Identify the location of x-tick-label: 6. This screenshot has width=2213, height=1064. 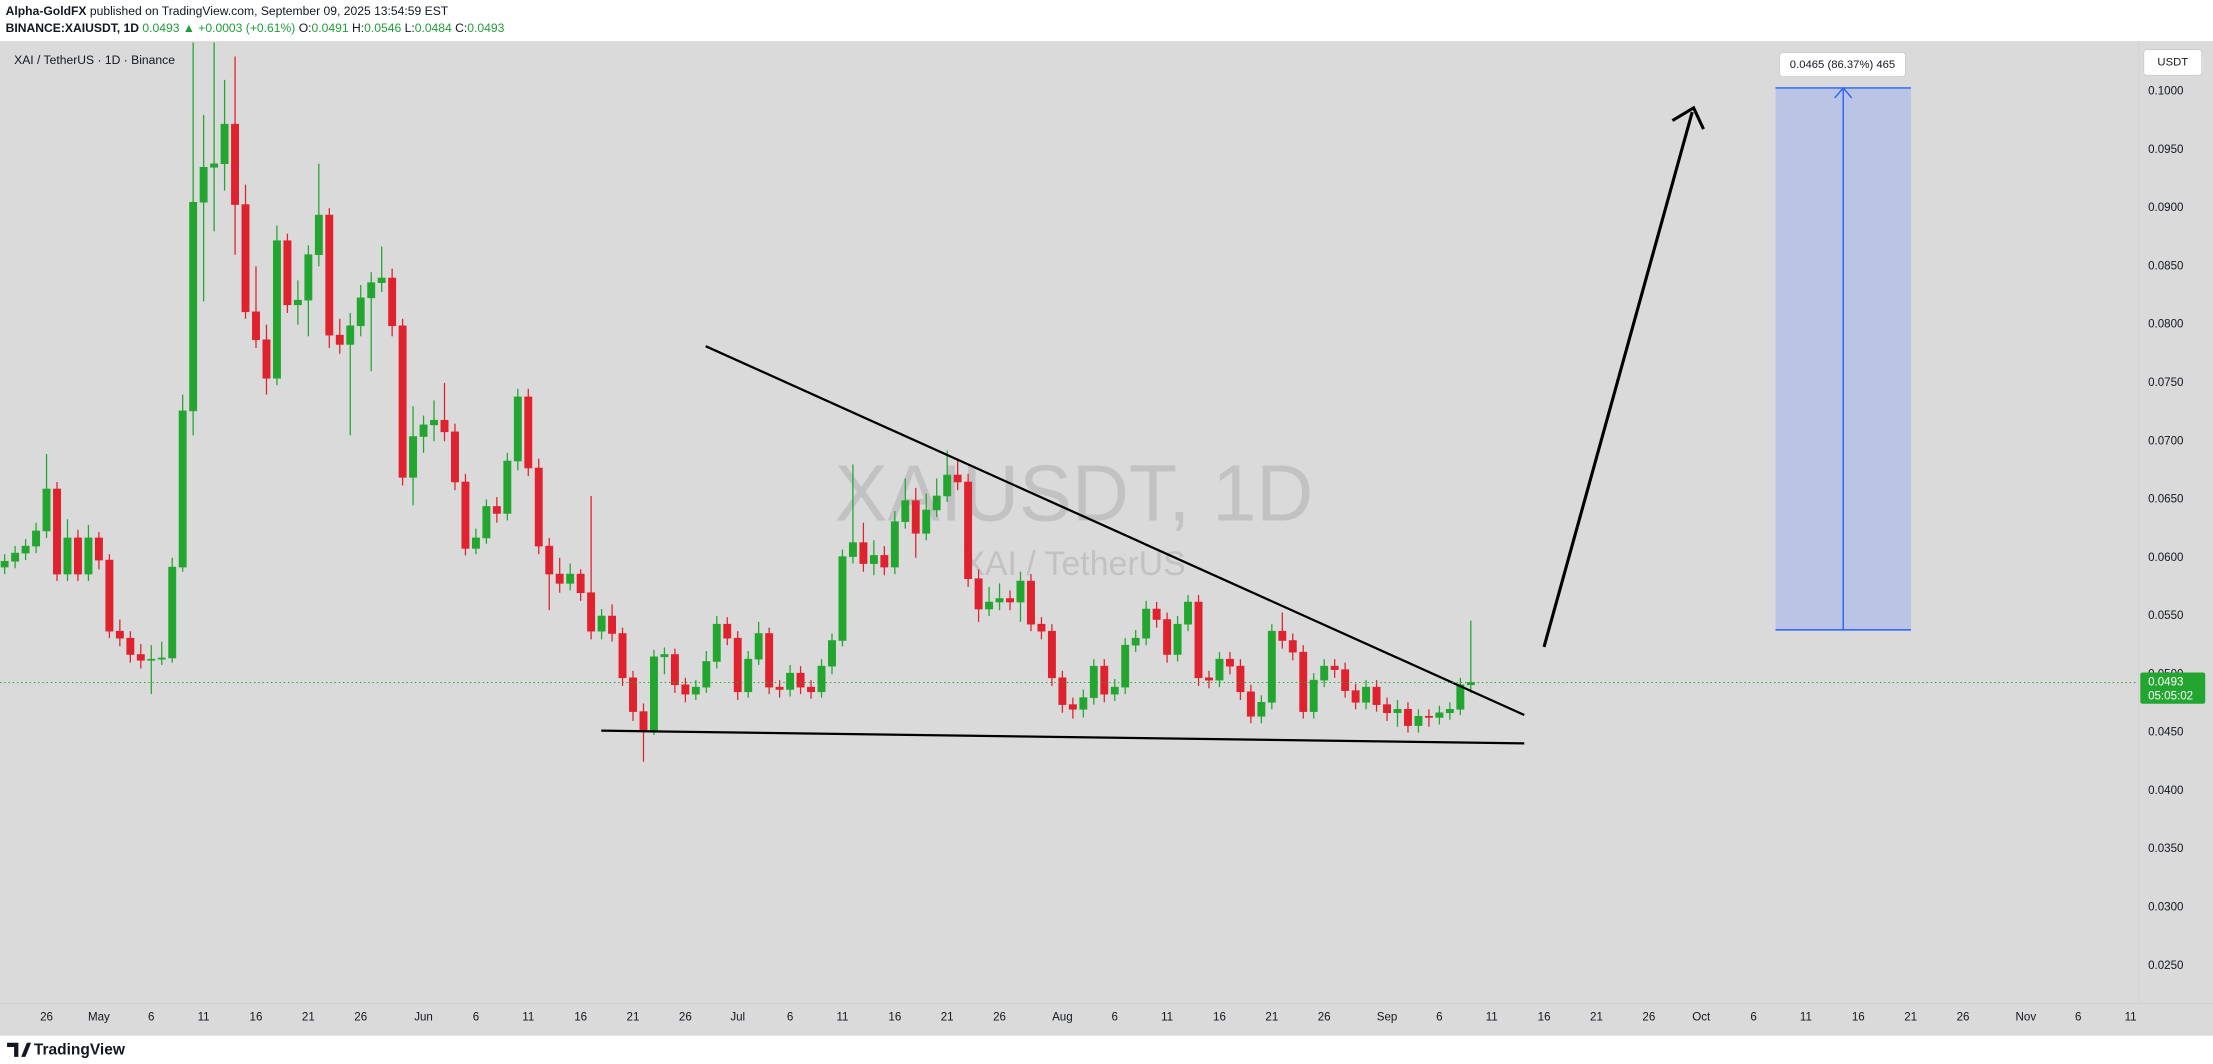
(151, 1016).